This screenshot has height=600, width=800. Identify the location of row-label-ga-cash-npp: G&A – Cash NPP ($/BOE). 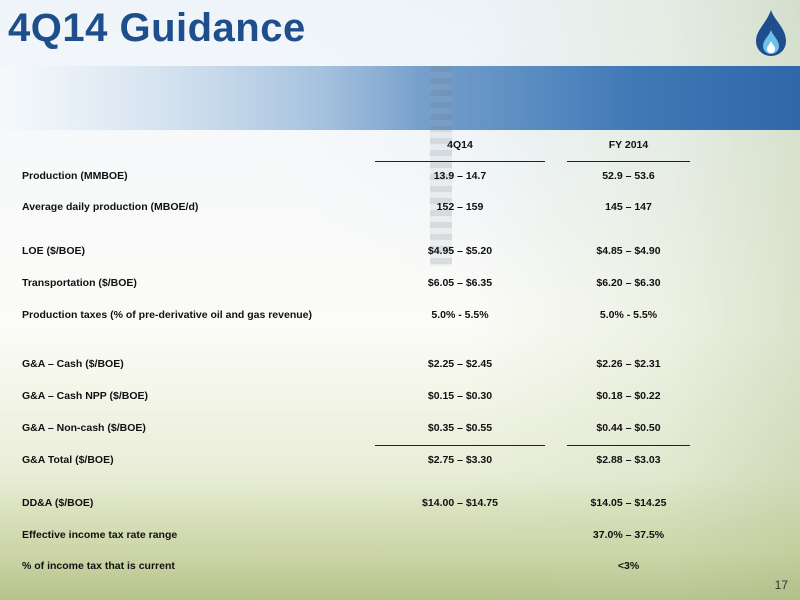
(85, 396).